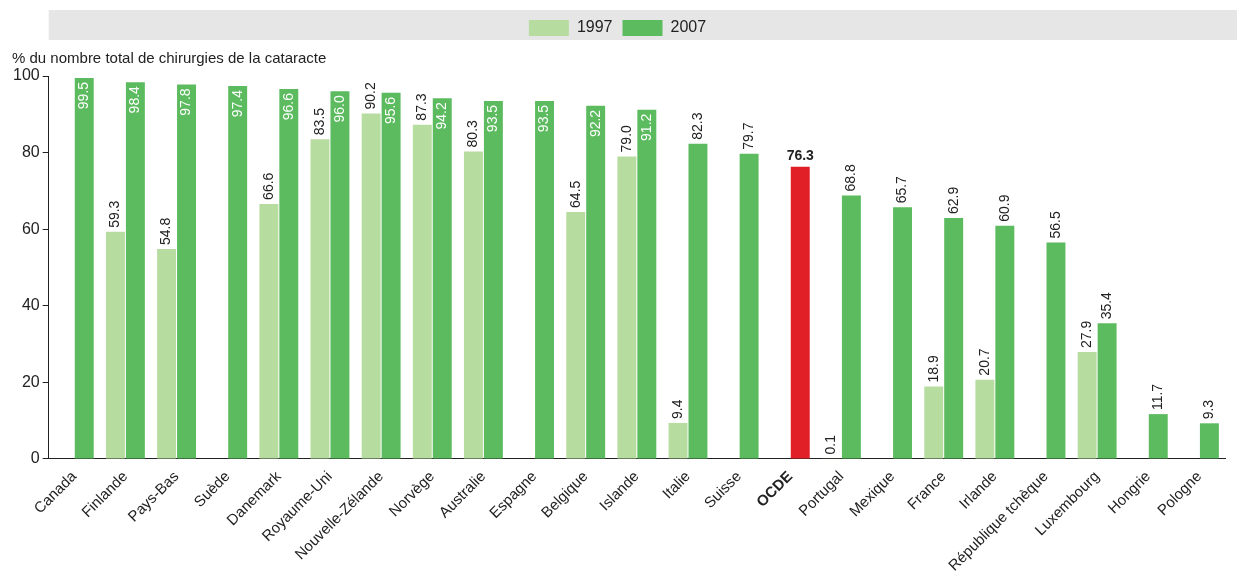 This screenshot has height=582, width=1237. Describe the element at coordinates (1054, 225) in the screenshot. I see `data-label: 56.5` at that location.